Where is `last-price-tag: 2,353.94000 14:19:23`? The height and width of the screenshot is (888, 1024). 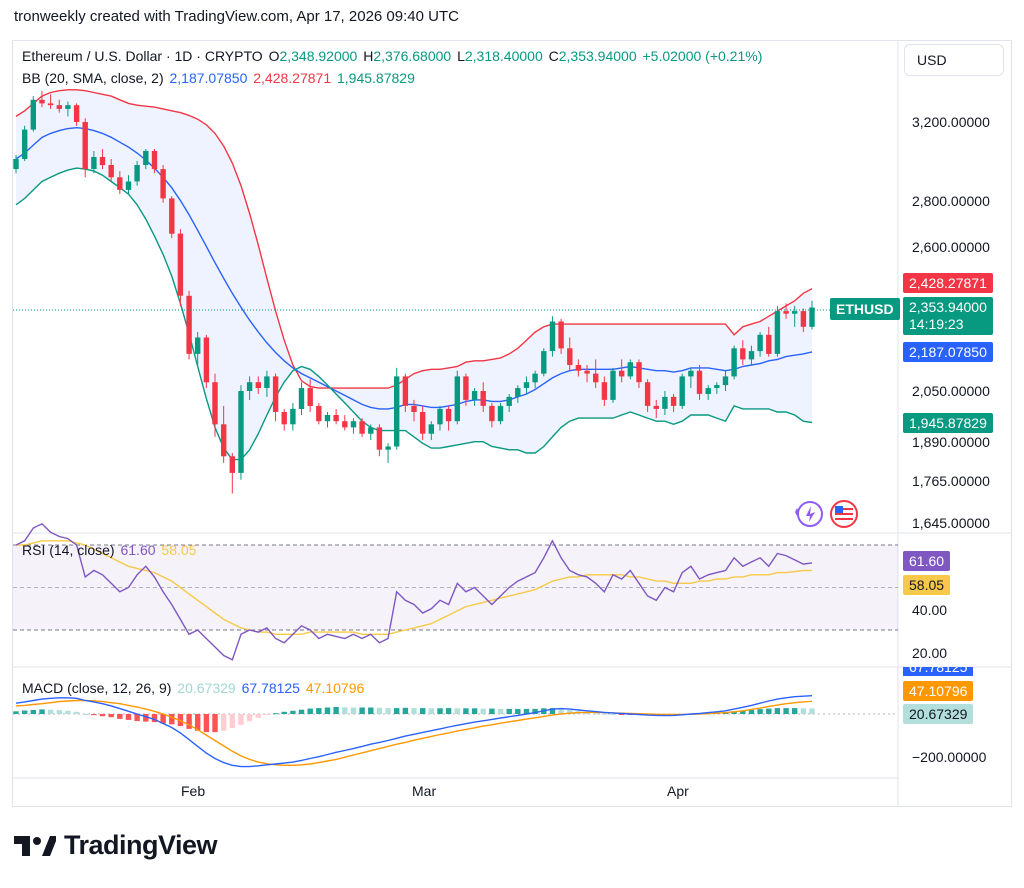 last-price-tag: 2,353.94000 14:19:23 is located at coordinates (948, 316).